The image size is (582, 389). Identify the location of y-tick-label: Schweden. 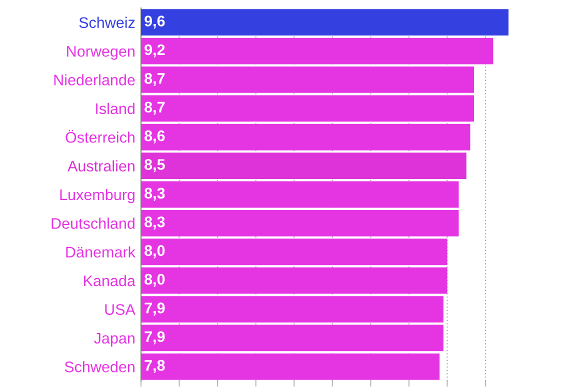
(99, 366).